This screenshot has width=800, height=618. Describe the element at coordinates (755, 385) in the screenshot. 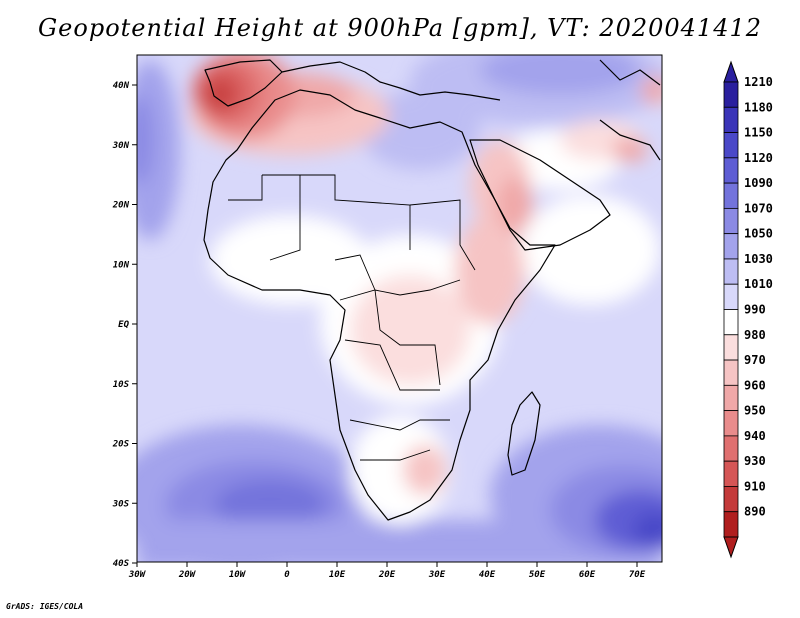

I see `colorbar-label: 960` at that location.